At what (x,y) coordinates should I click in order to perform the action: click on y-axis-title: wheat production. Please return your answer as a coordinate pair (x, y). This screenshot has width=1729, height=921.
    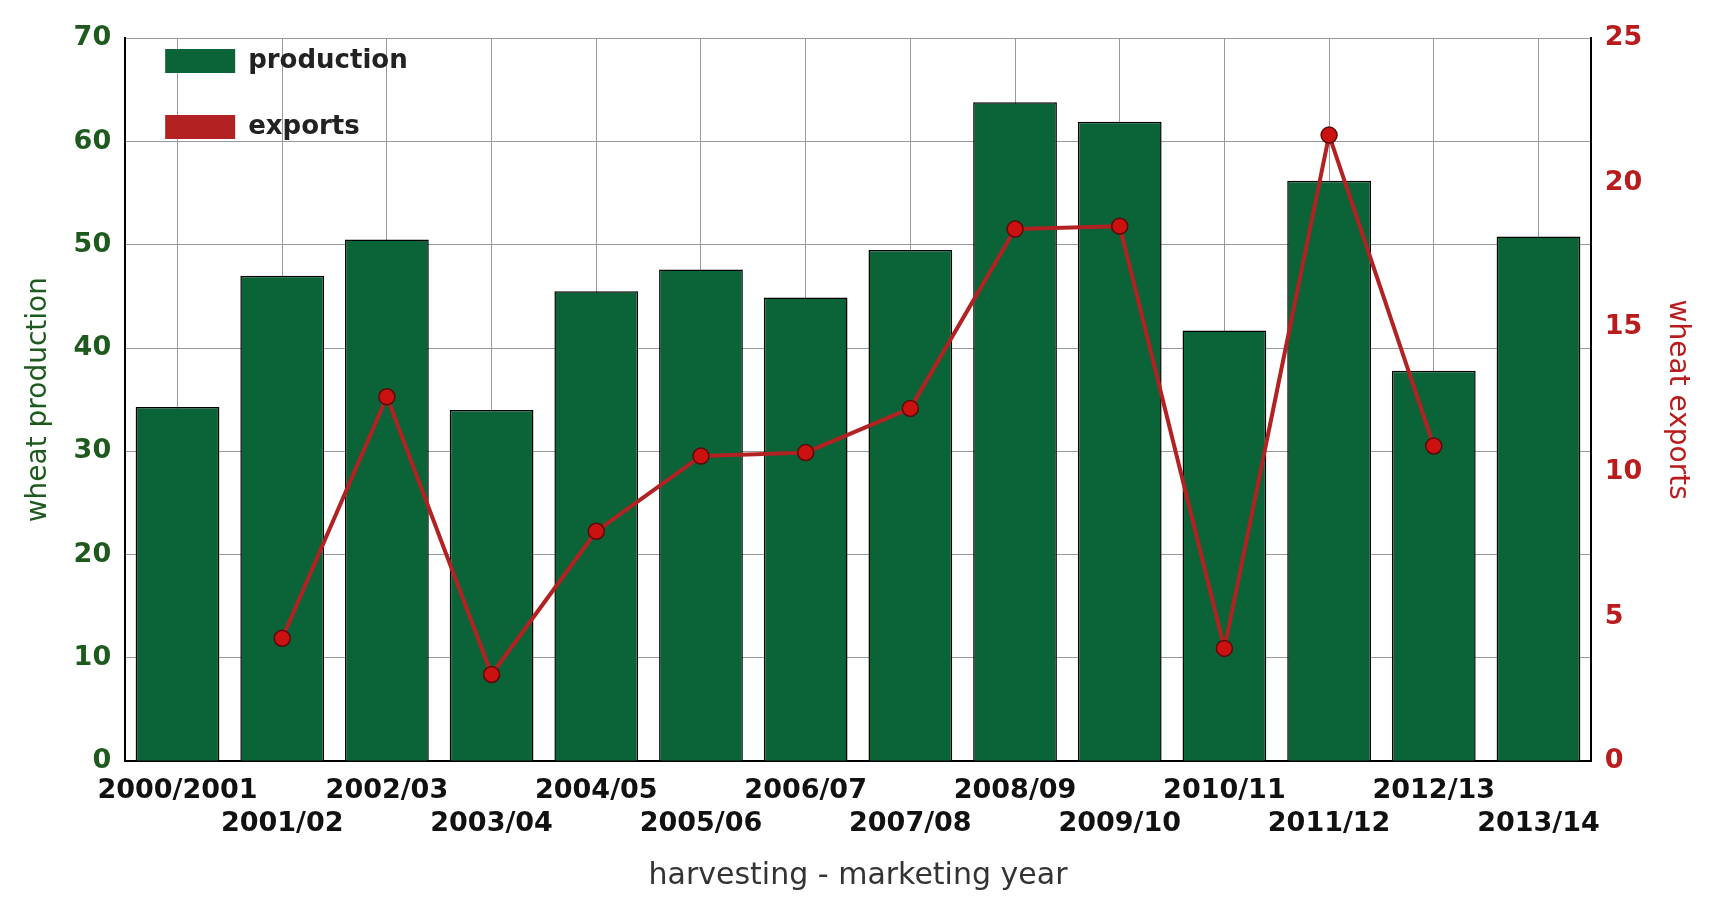
    Looking at the image, I should click on (37, 400).